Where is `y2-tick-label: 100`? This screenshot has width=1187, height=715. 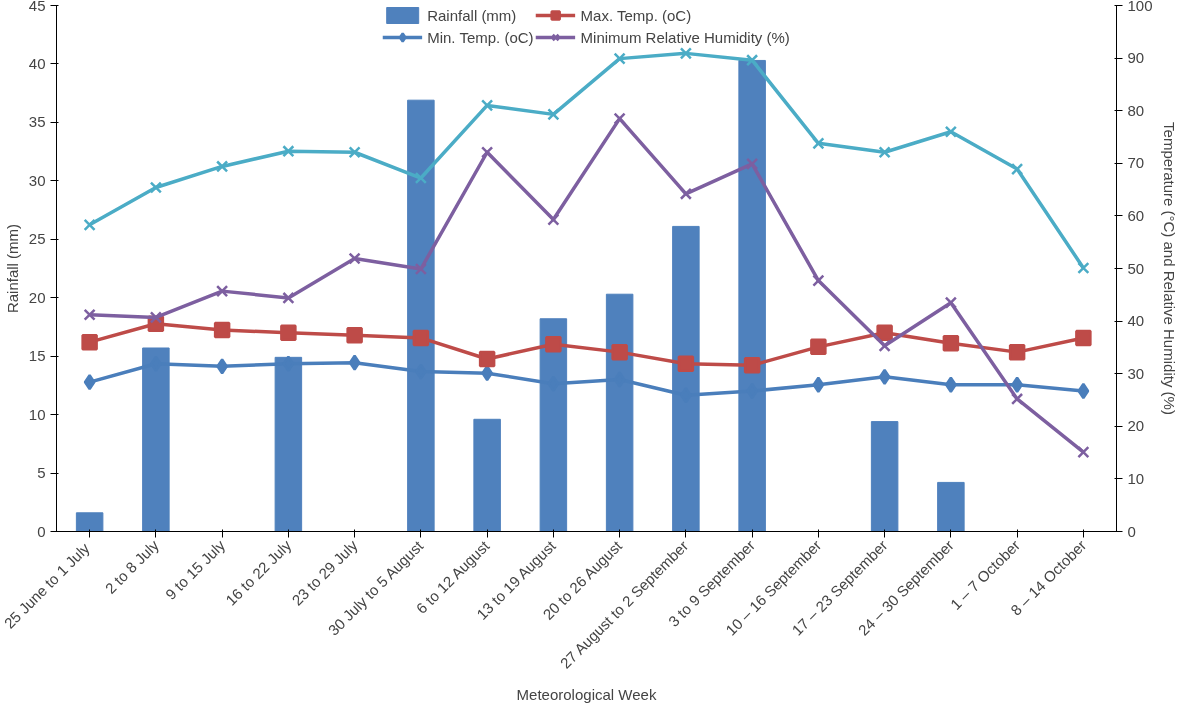 y2-tick-label: 100 is located at coordinates (1140, 7).